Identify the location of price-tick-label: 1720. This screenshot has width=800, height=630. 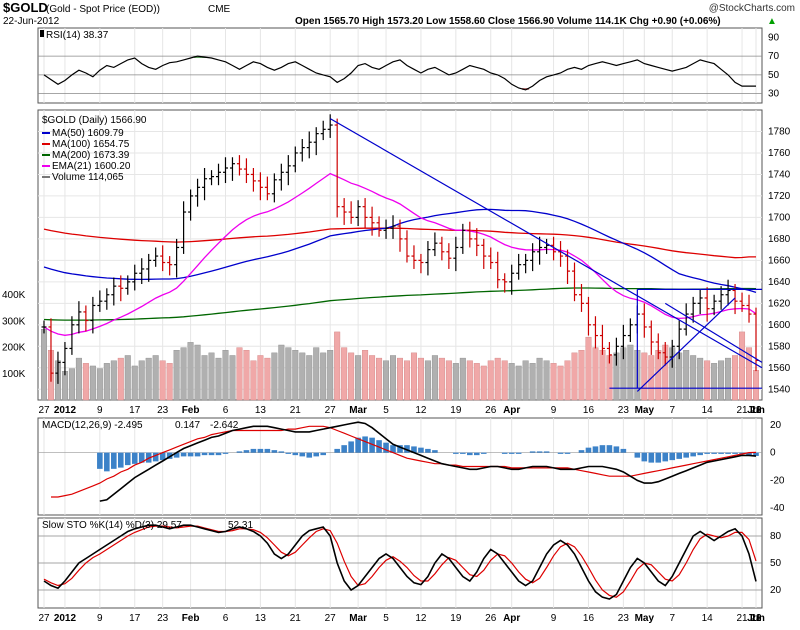
(779, 196).